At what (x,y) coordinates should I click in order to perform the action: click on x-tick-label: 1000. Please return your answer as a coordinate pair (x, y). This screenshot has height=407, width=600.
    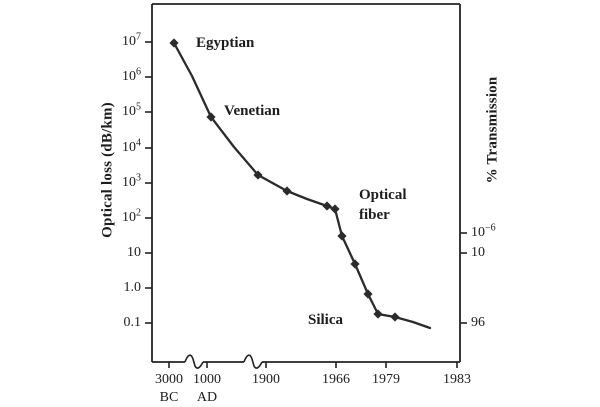
    Looking at the image, I should click on (207, 379).